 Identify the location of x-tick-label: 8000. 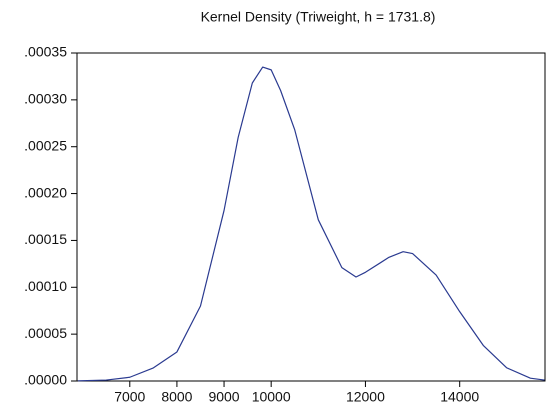
(176, 397).